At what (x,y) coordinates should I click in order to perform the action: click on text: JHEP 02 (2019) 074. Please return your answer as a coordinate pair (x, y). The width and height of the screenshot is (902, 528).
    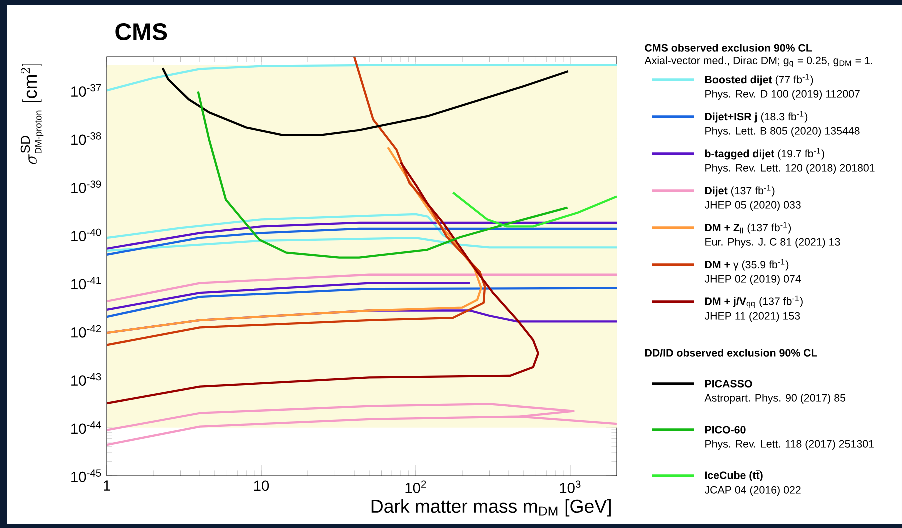
    Looking at the image, I should click on (753, 280).